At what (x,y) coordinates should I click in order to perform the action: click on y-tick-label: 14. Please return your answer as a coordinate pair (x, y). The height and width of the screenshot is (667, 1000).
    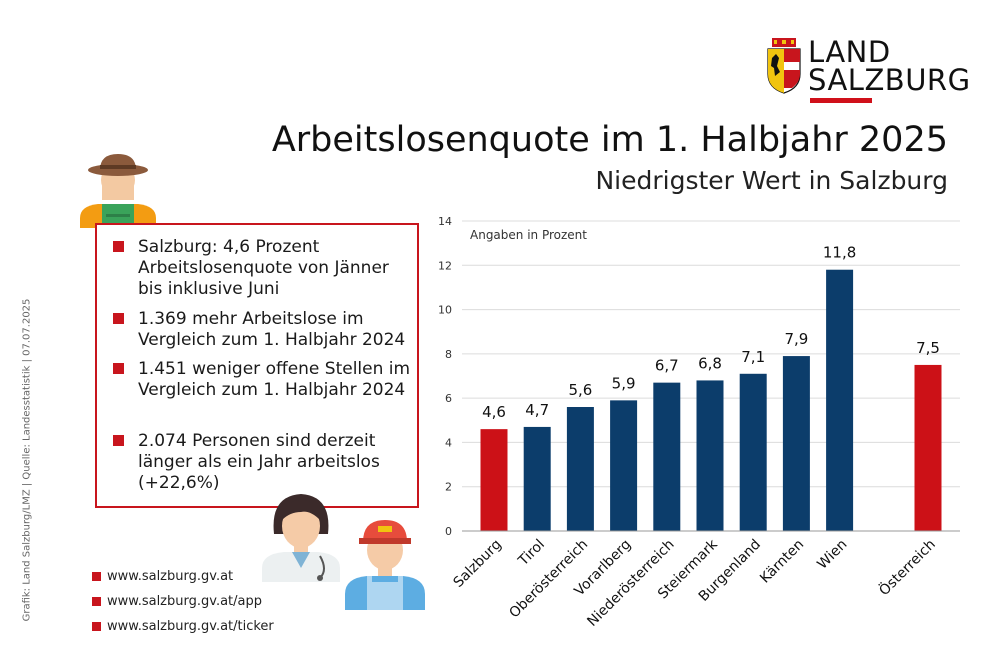
    Looking at the image, I should click on (445, 221).